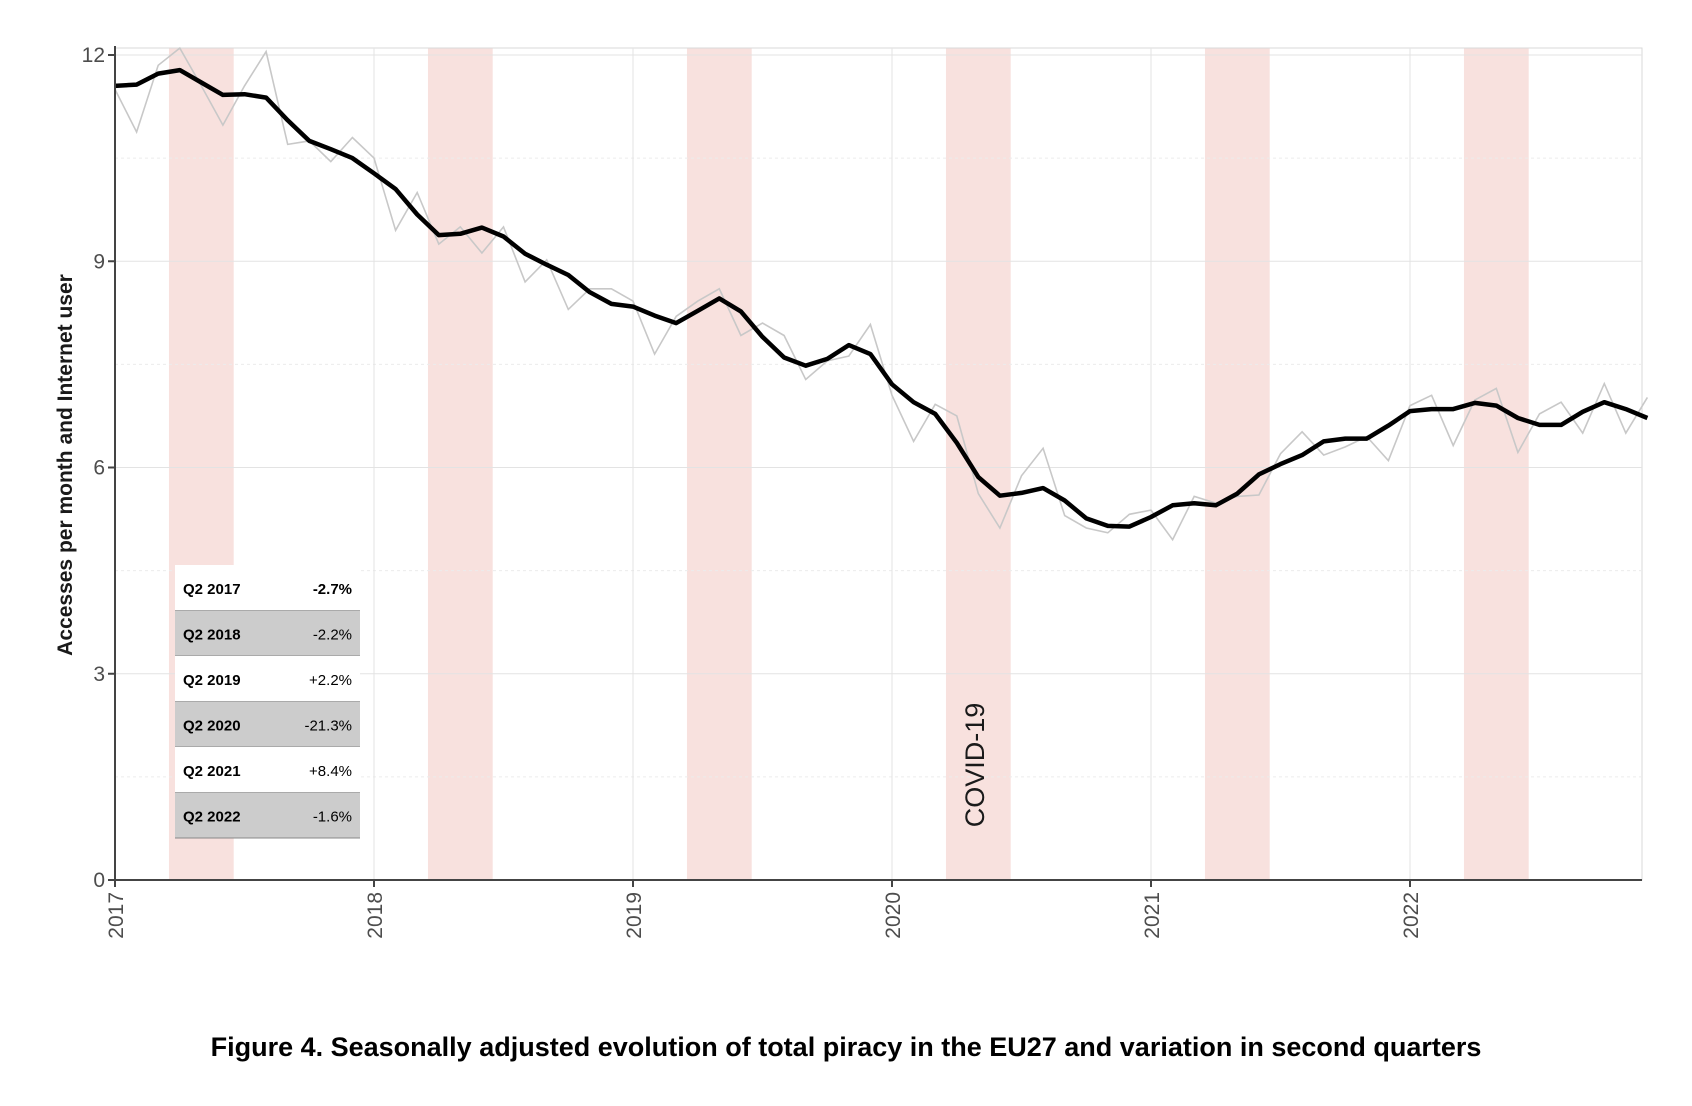 This screenshot has height=1106, width=1692. I want to click on table-row-value: +8.4%, so click(330, 771).